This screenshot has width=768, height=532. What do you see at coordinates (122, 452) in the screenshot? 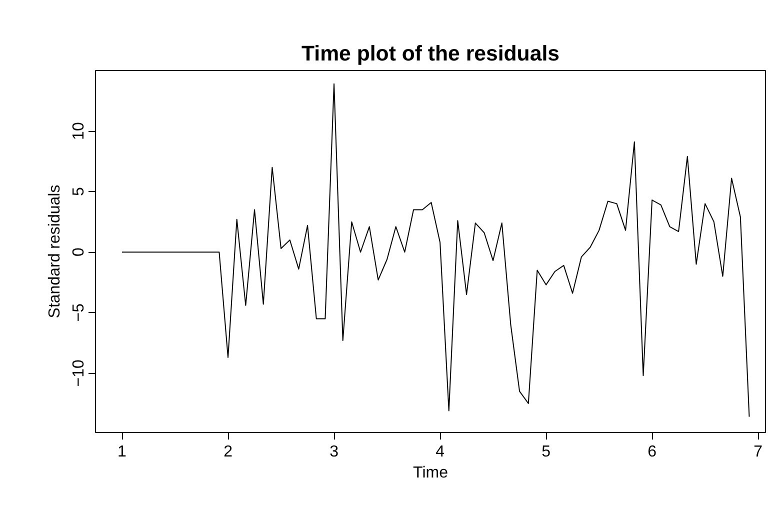
I see `x-tick-label: 1` at bounding box center [122, 452].